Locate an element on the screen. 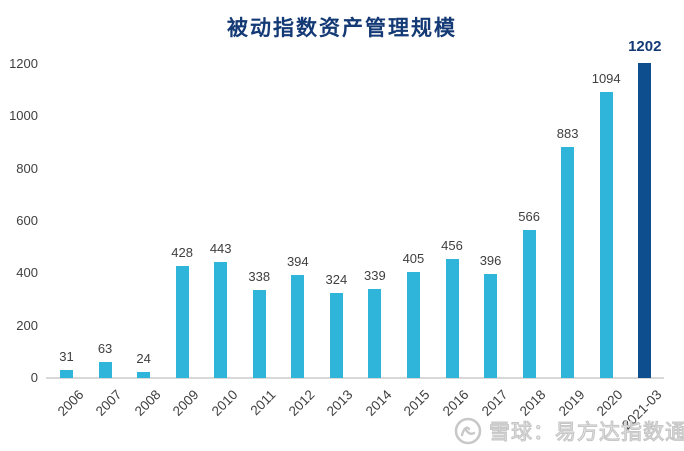 The height and width of the screenshot is (451, 684). x-axis-tick-label: 2020 is located at coordinates (609, 403).